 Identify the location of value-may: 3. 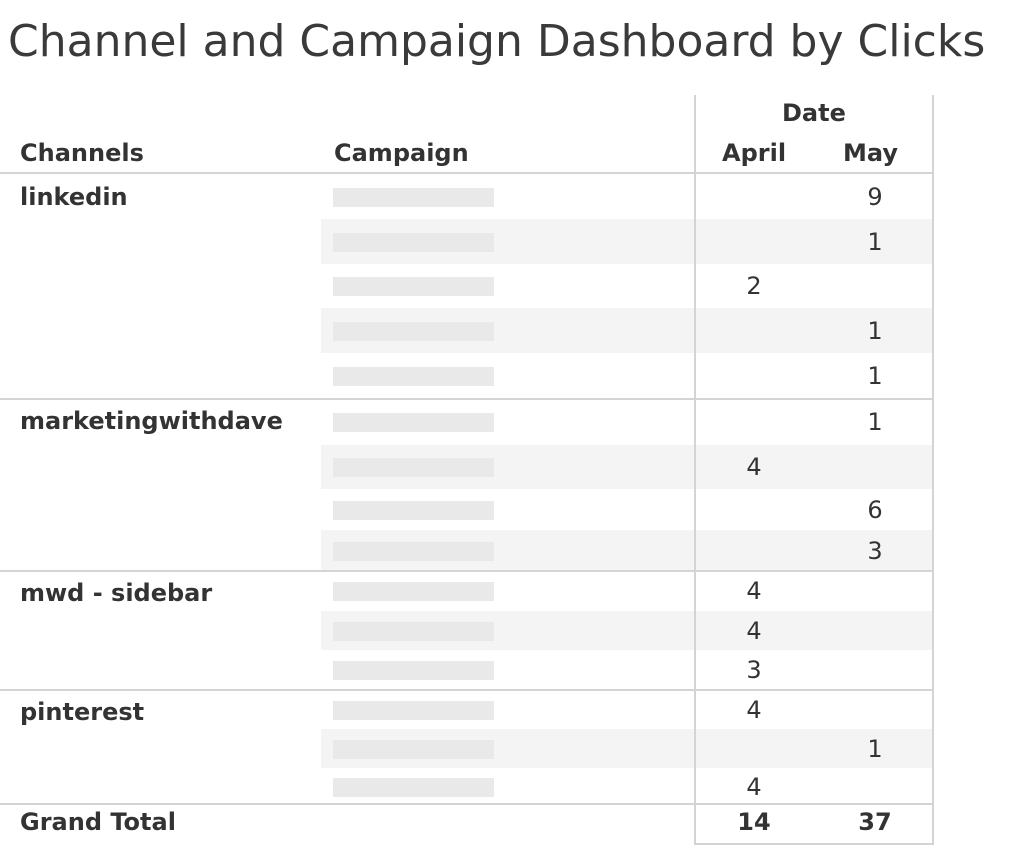
(875, 551).